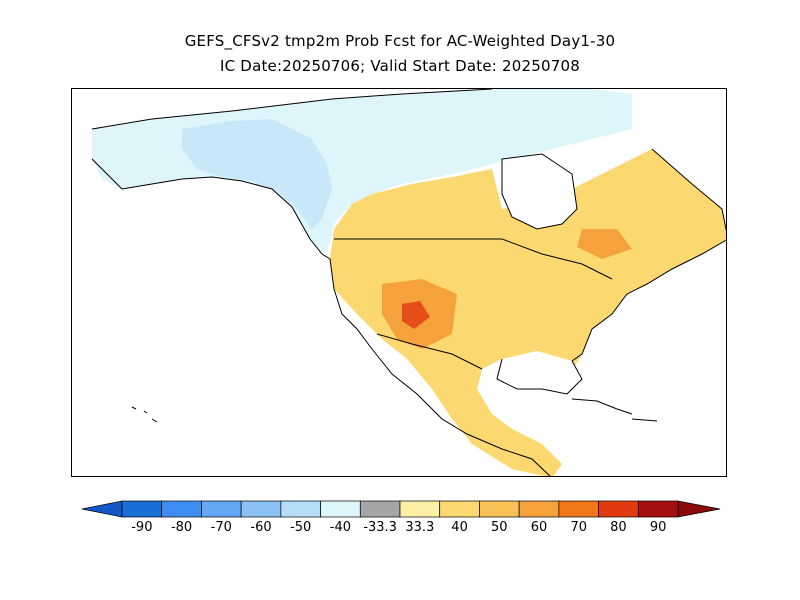  Describe the element at coordinates (604, 244) in the screenshot. I see `quebec-hot-region` at that location.